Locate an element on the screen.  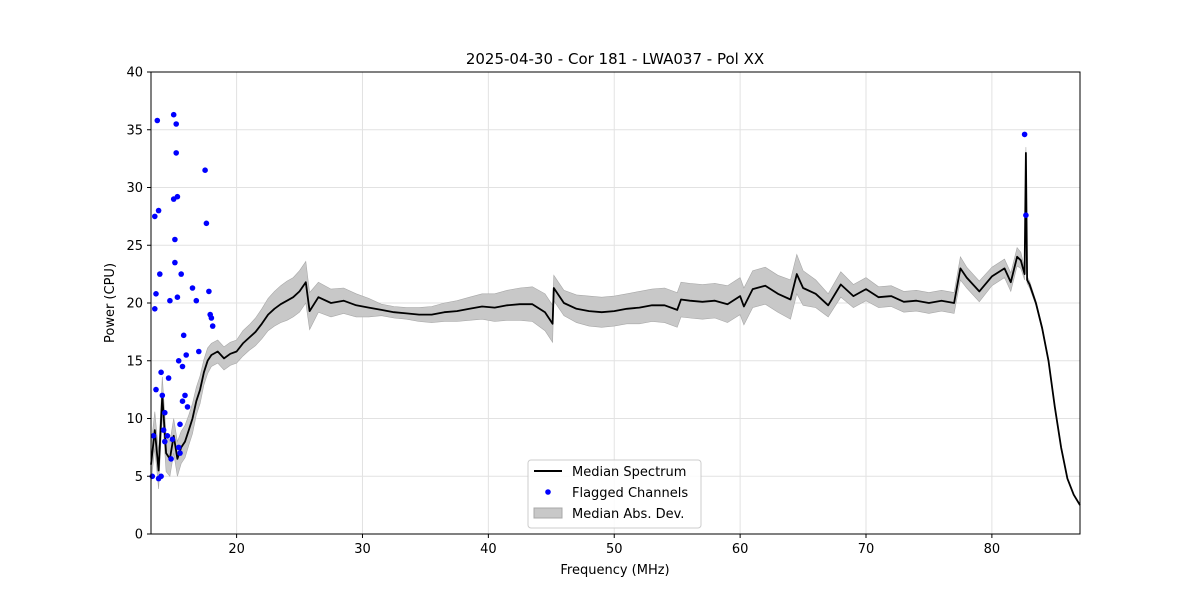
x-axis-label: Frequency (MHz) is located at coordinates (614, 570).